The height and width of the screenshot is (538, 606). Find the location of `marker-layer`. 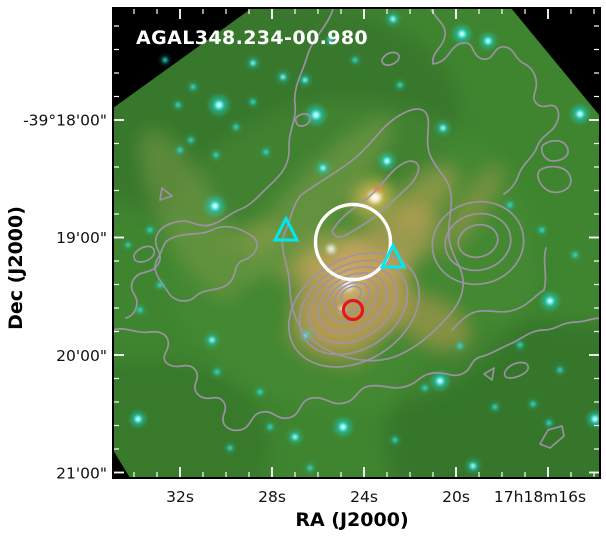

marker-layer is located at coordinates (339, 262).